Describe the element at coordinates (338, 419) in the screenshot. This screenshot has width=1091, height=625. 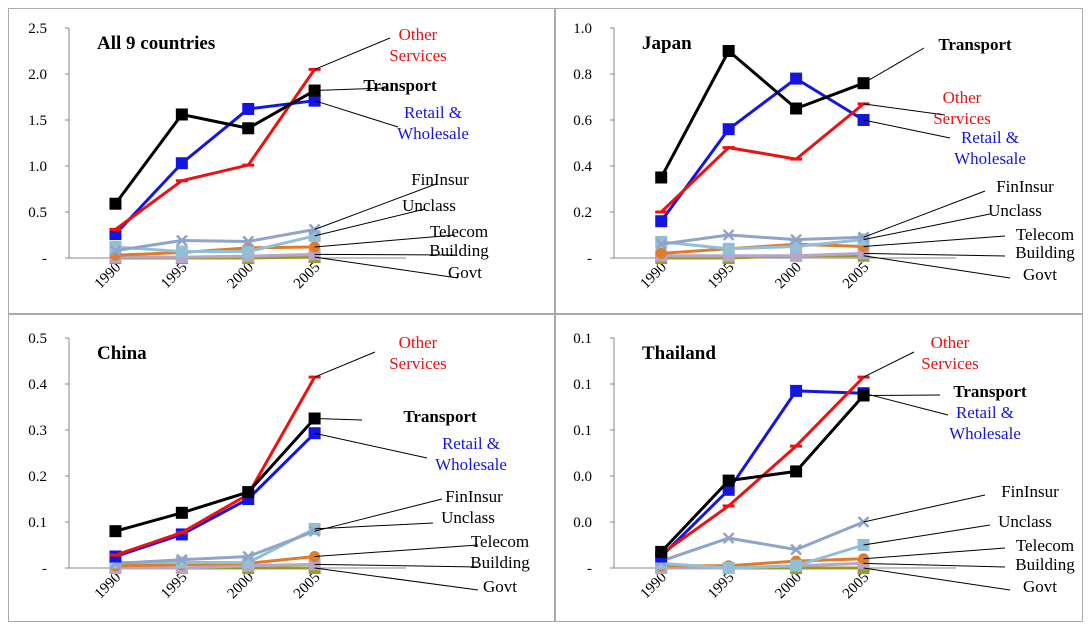
I see `leader-line-transport` at that location.